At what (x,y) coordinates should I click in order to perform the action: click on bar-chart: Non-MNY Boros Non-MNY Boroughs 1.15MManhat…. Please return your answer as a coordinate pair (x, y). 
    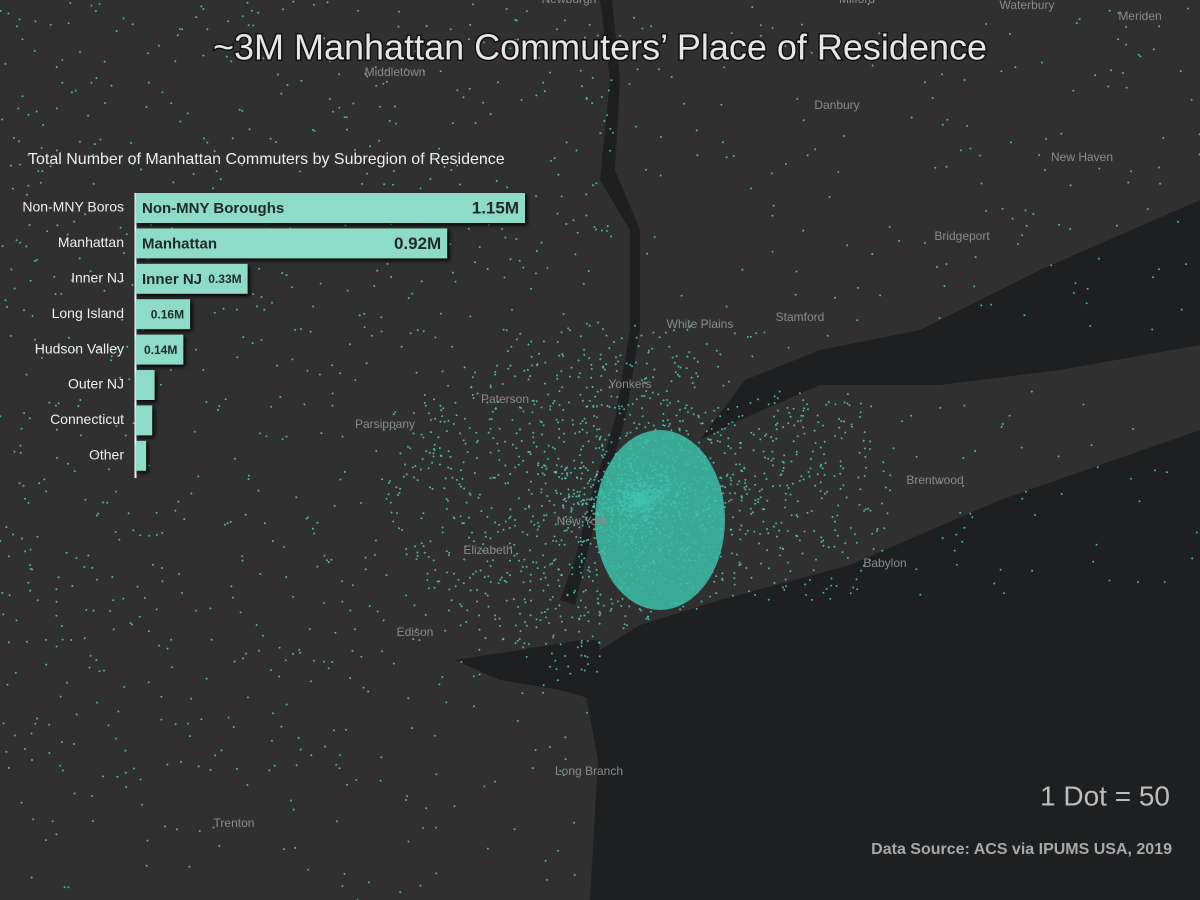
    Looking at the image, I should click on (273, 332).